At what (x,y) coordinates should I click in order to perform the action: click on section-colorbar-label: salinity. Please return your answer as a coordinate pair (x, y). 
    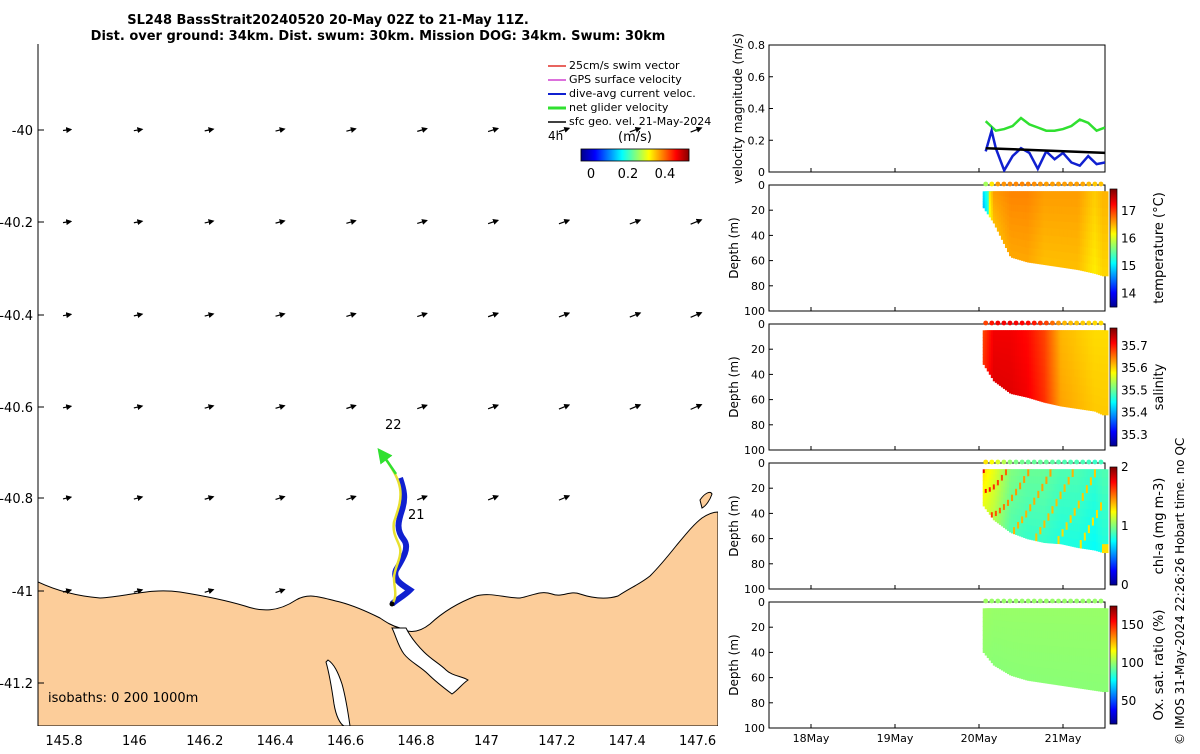
    Looking at the image, I should click on (1159, 386).